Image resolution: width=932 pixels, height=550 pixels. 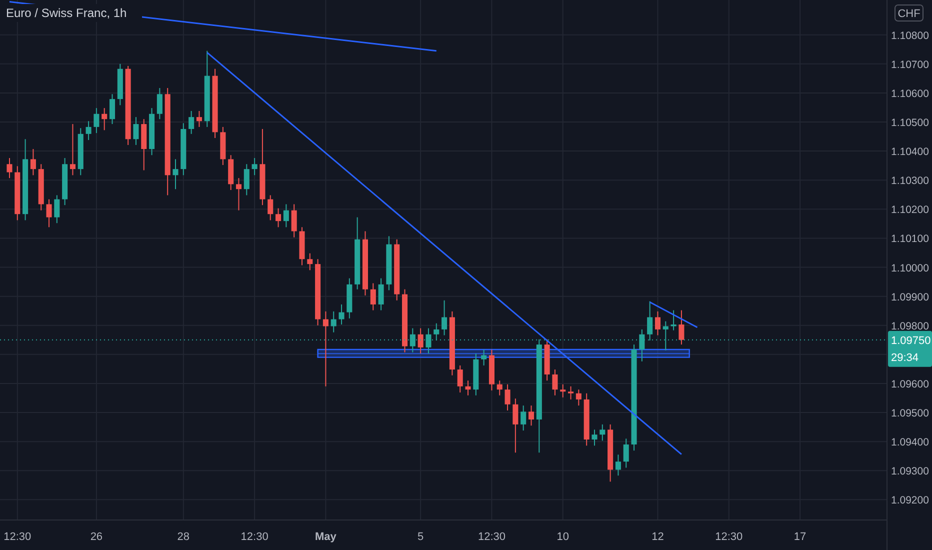 I want to click on y-tick-label: 1.10000, so click(x=910, y=268).